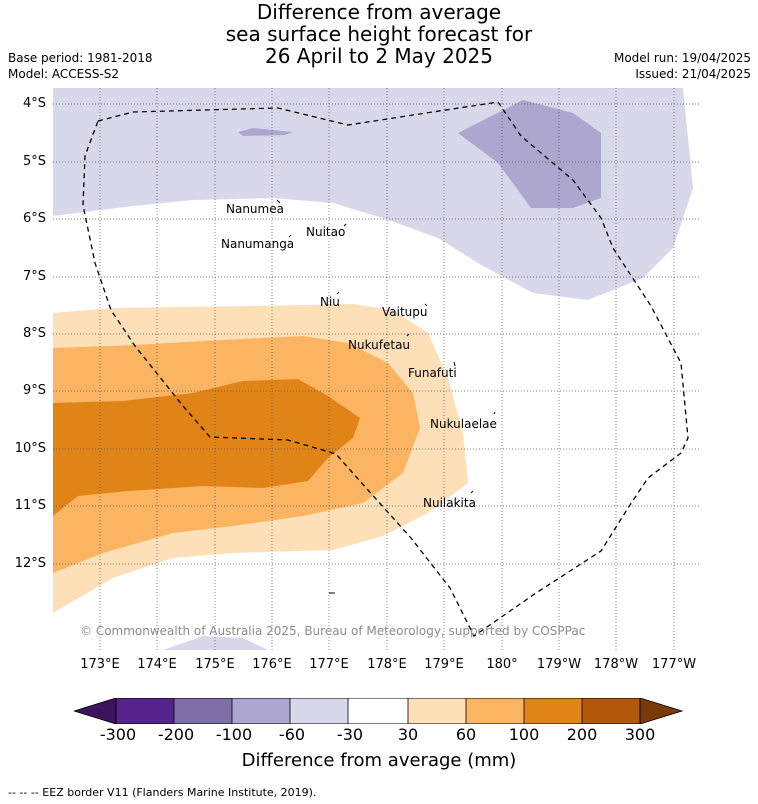  Describe the element at coordinates (64, 74) in the screenshot. I see `model-name: Model: ACCESS-S2` at that location.